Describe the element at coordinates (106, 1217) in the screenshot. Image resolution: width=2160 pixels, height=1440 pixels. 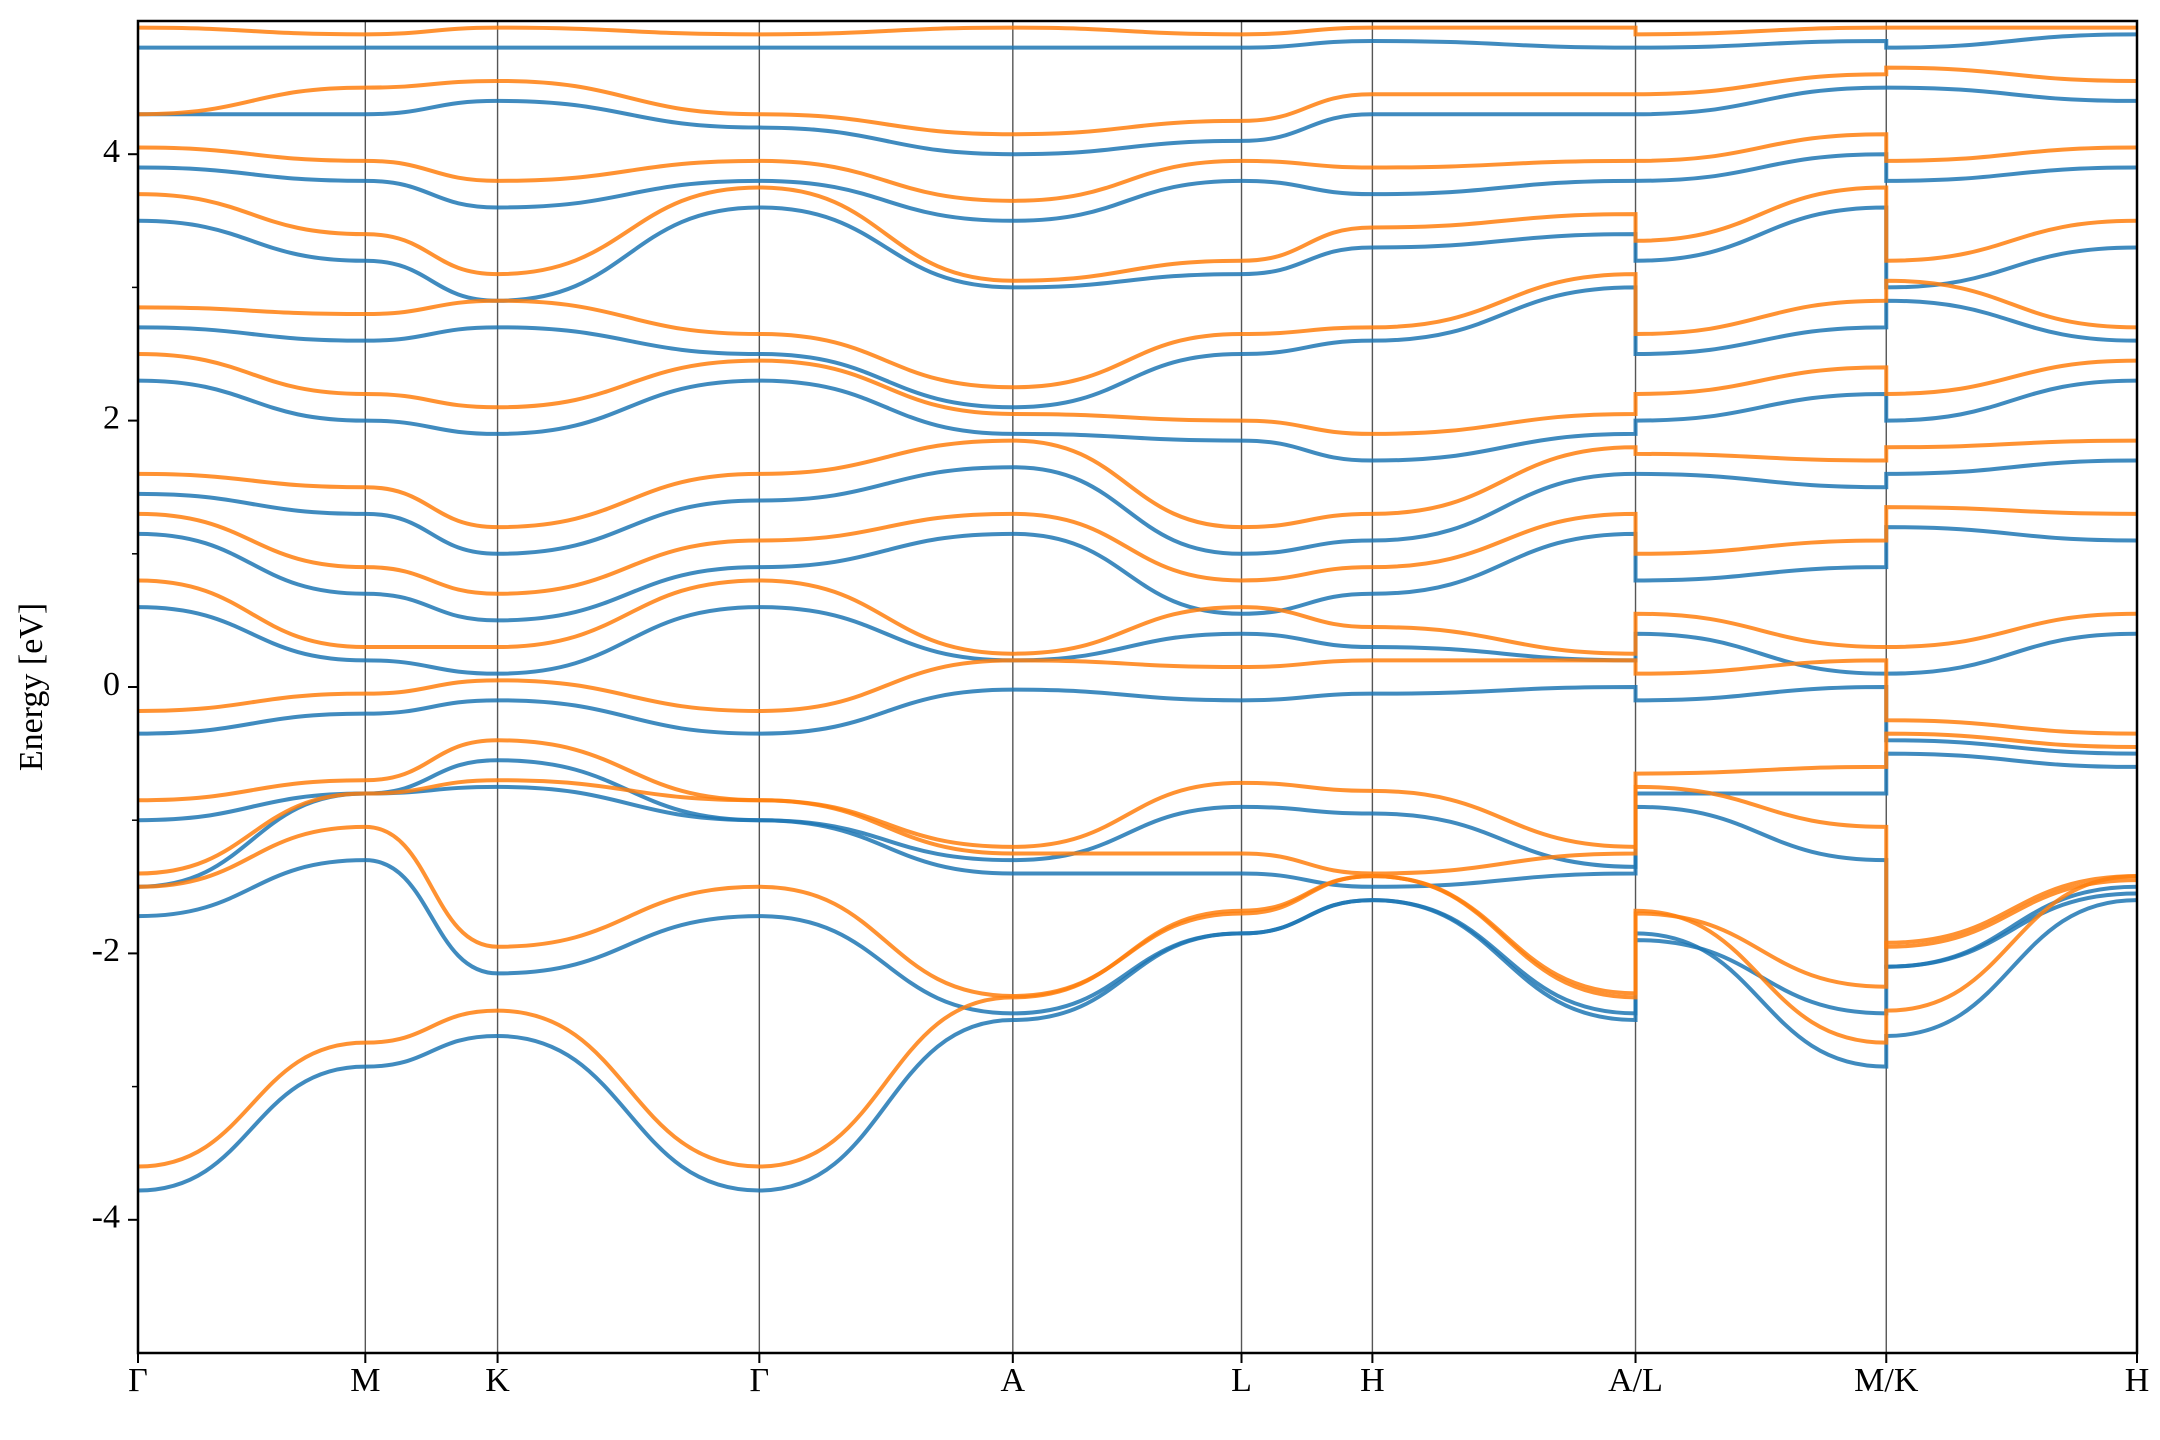
I see `y-tick-label: -4` at that location.